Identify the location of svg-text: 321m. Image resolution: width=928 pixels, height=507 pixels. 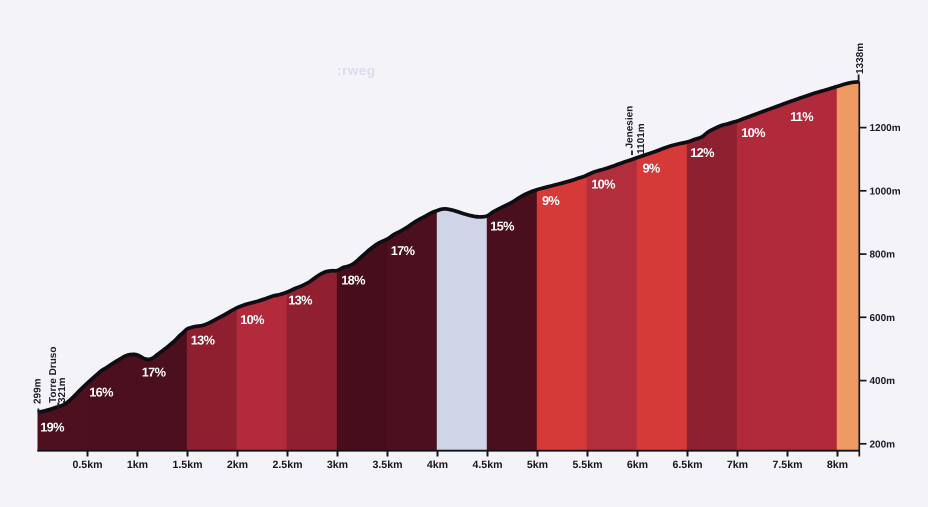
(62, 390).